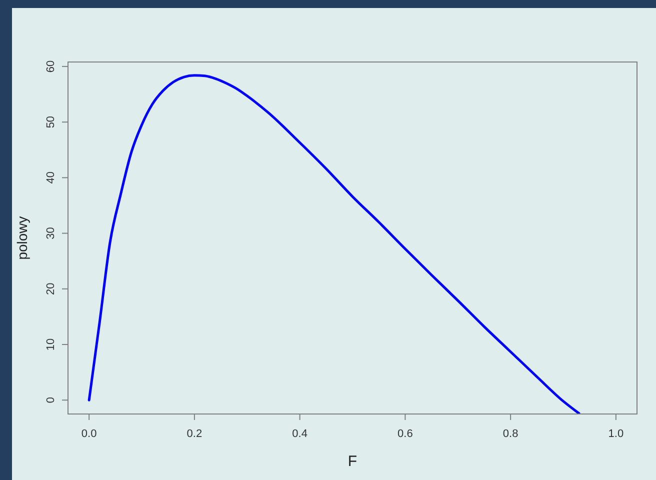  What do you see at coordinates (51, 289) in the screenshot?
I see `y-tick-label: 20` at bounding box center [51, 289].